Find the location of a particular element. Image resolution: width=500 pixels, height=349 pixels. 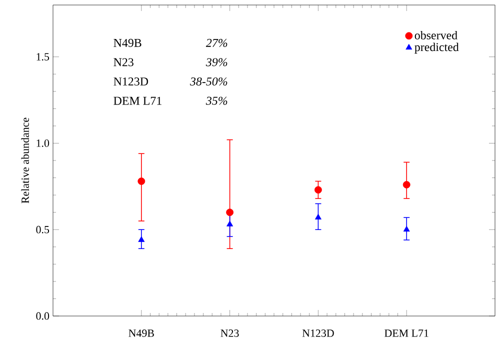

legend-label: observed is located at coordinates (436, 35).